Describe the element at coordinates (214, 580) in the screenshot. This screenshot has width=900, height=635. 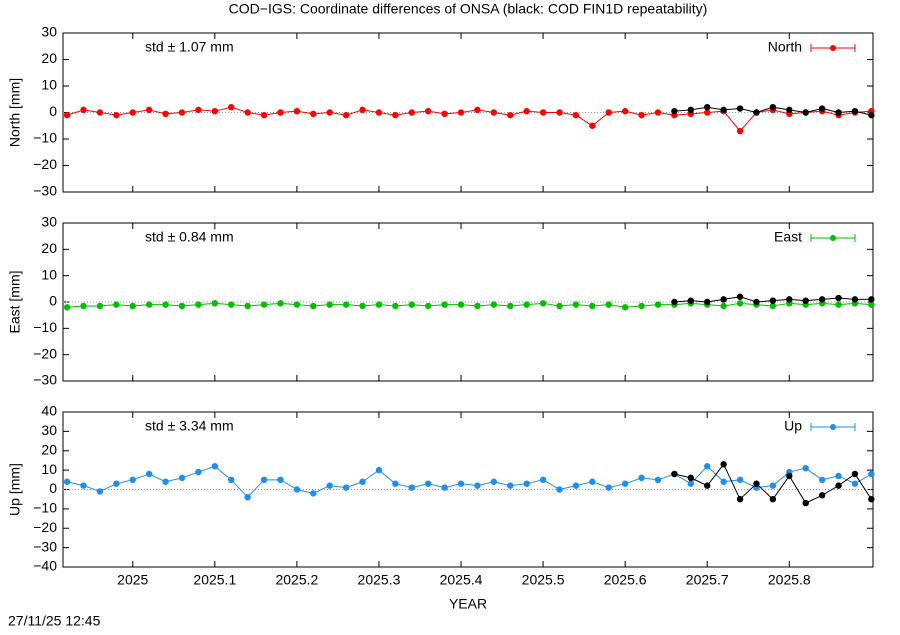
I see `x-tick-label: 2025.1` at that location.